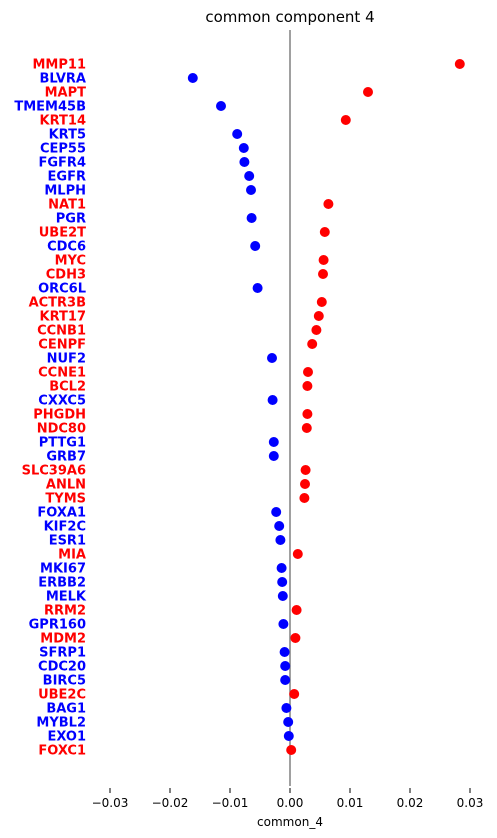  What do you see at coordinates (54, 471) in the screenshot?
I see `gene-label: SLC39A6` at bounding box center [54, 471].